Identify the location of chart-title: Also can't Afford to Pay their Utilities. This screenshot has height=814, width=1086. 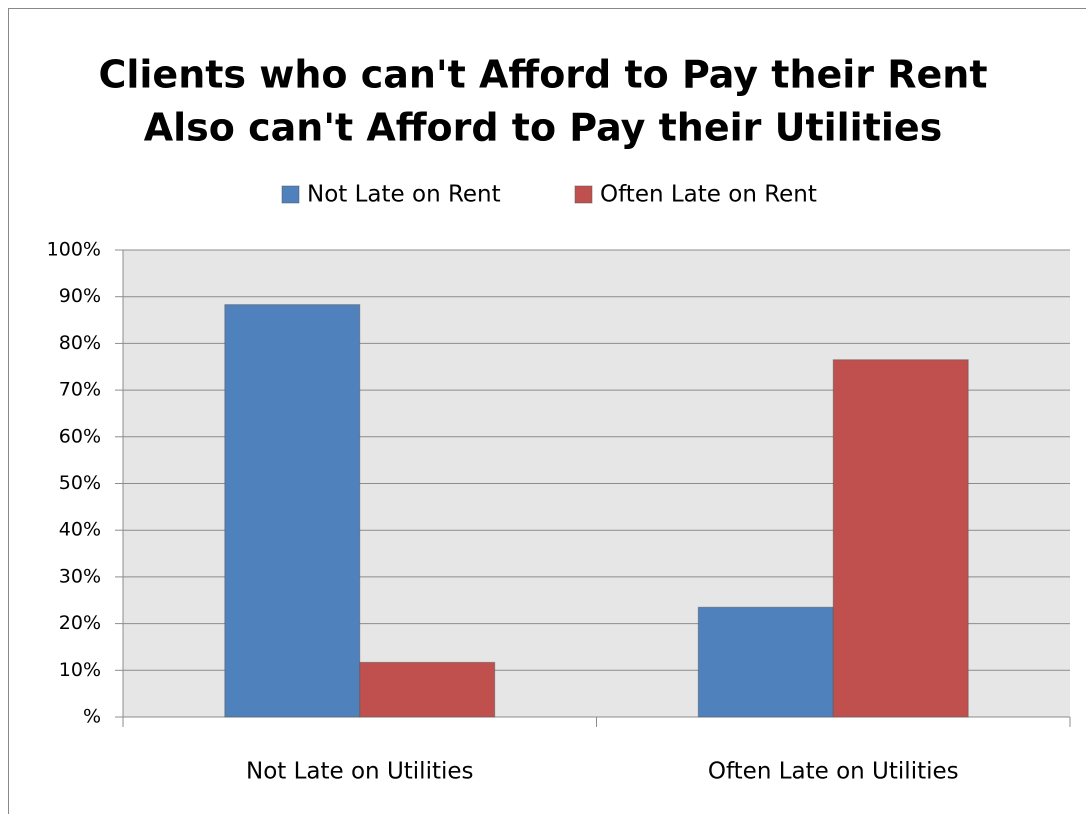
(543, 128).